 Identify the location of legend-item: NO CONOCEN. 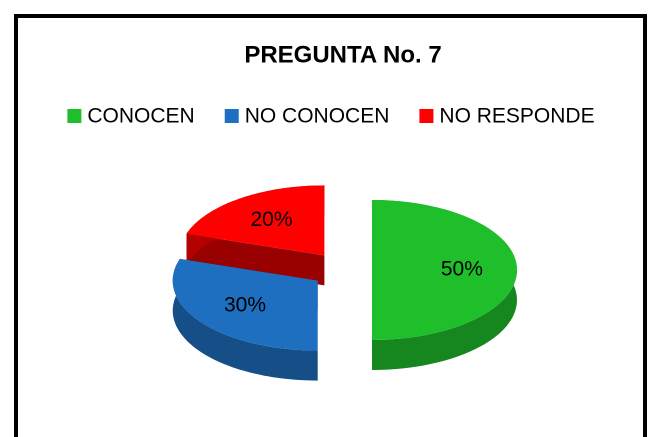
(307, 116).